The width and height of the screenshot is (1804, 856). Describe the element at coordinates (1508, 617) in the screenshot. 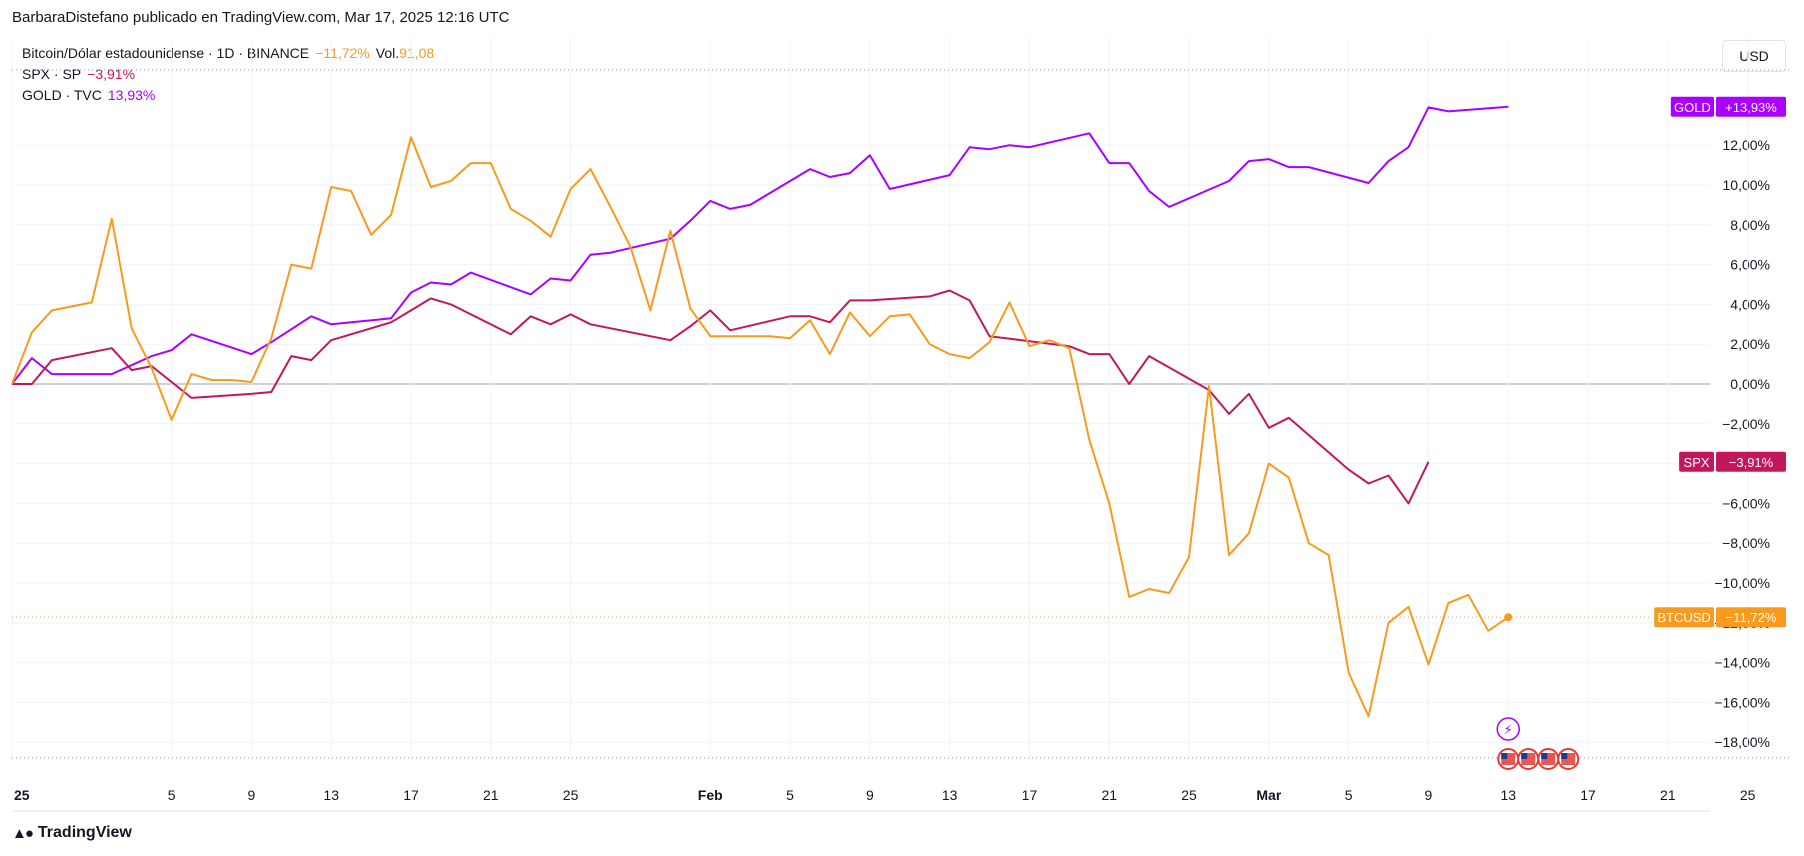

I see `btc-last-point` at that location.